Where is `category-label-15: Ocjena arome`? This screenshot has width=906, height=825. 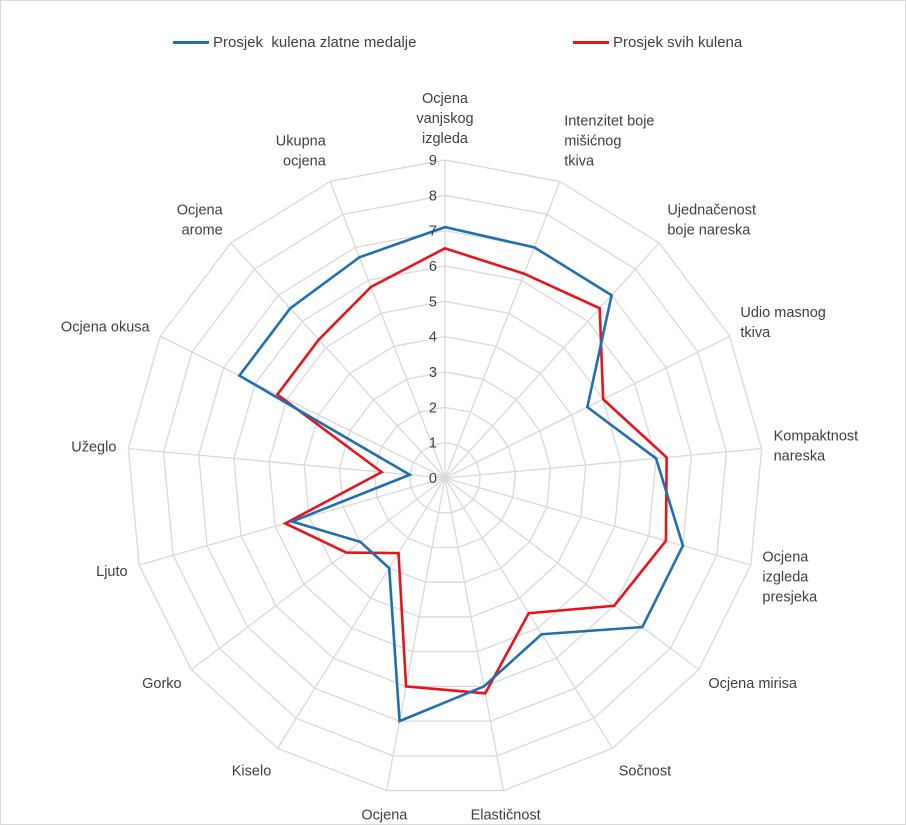
category-label-15: Ocjena arome is located at coordinates (200, 220).